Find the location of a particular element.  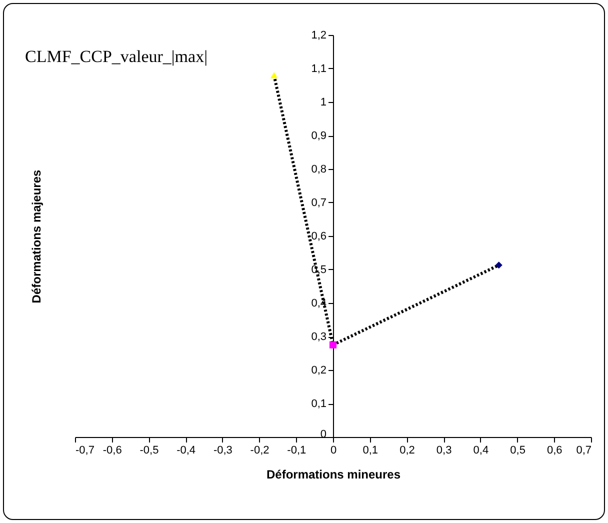

y-tick-label: 1 is located at coordinates (323, 102).